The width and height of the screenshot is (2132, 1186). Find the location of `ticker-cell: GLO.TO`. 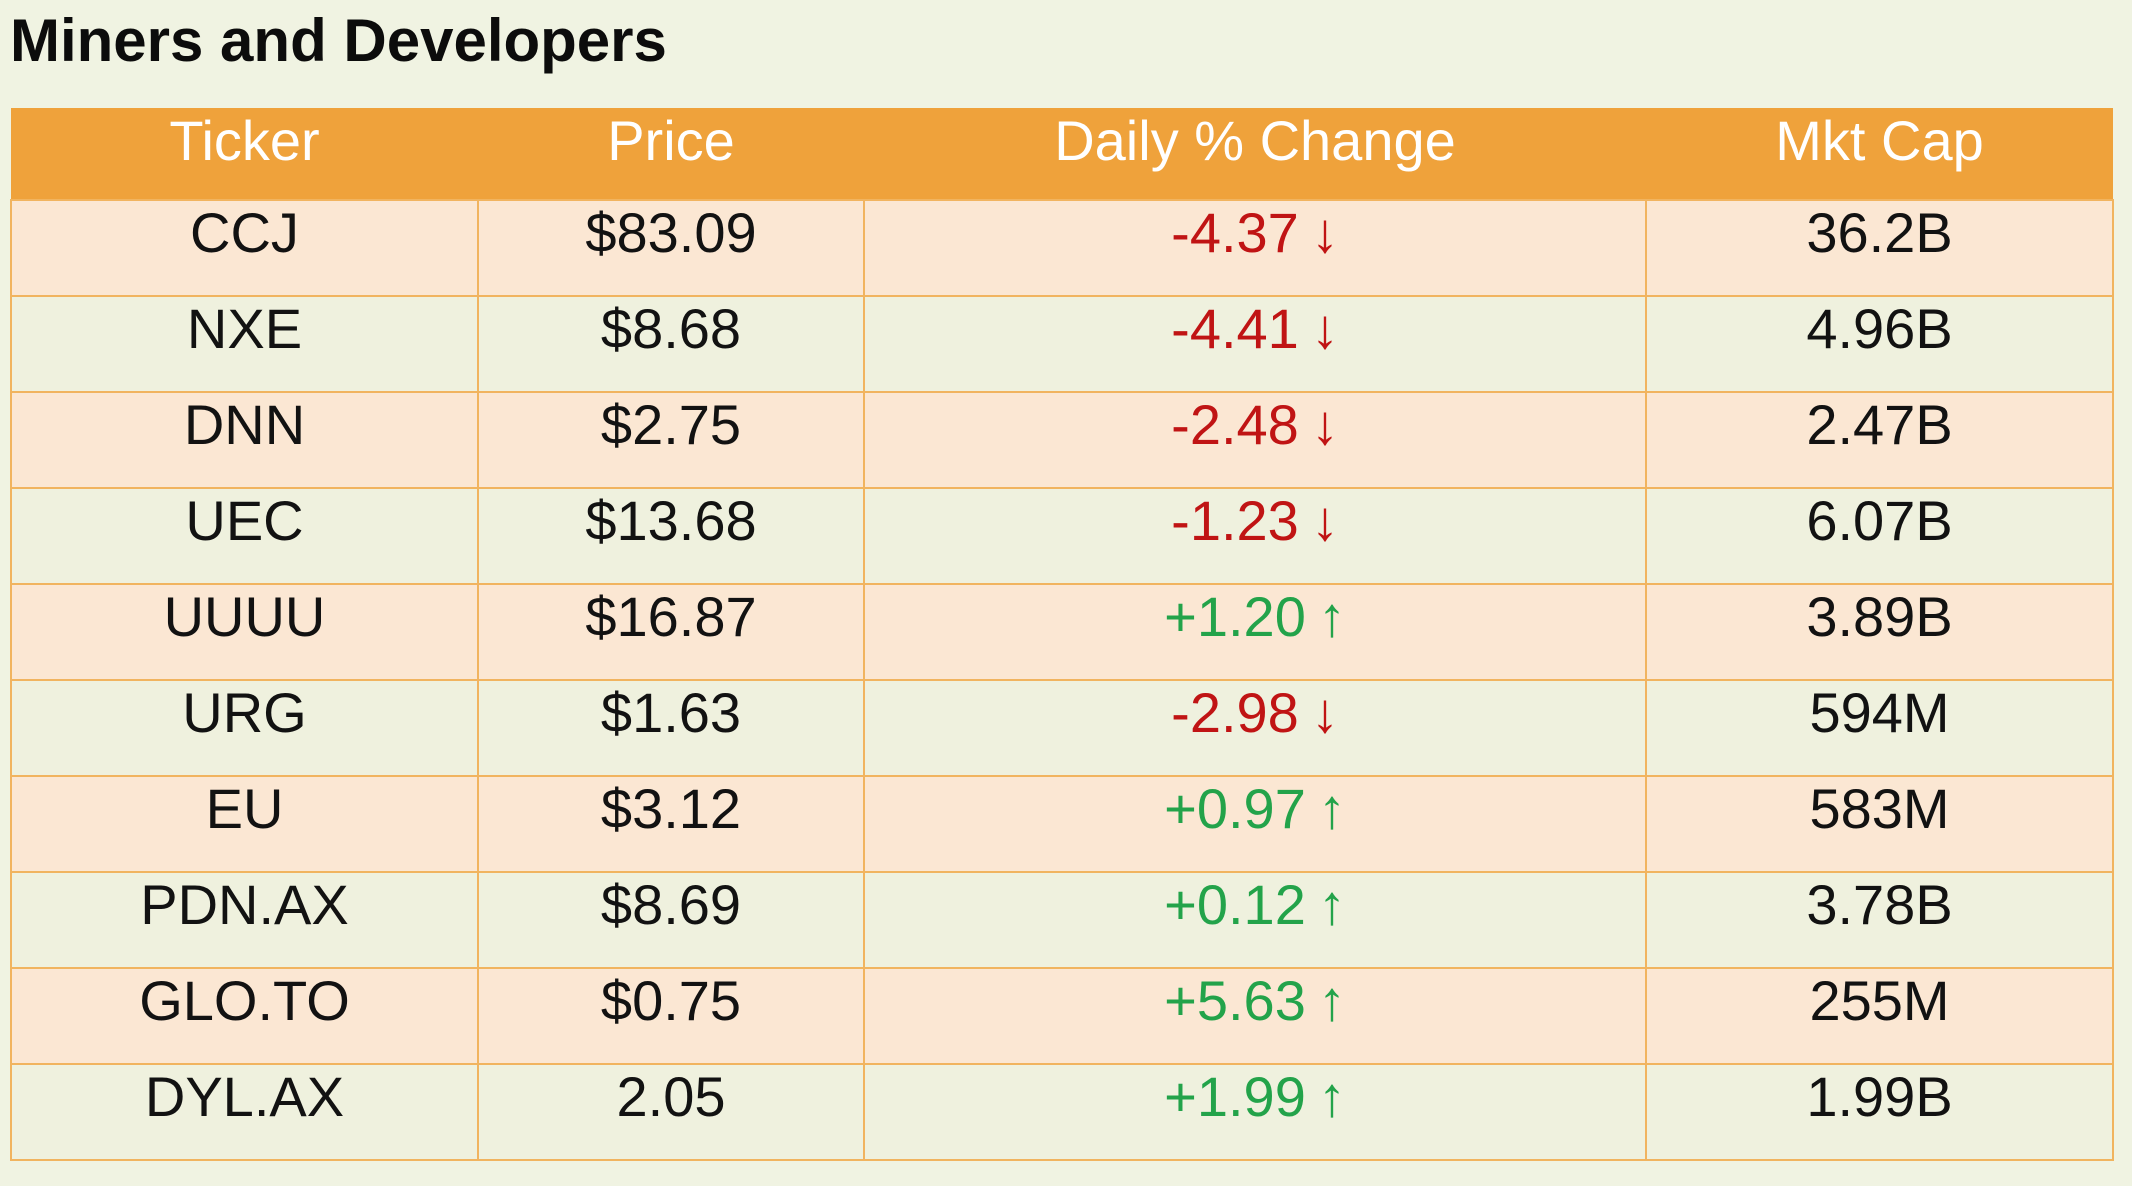

ticker-cell: GLO.TO is located at coordinates (244, 1016).